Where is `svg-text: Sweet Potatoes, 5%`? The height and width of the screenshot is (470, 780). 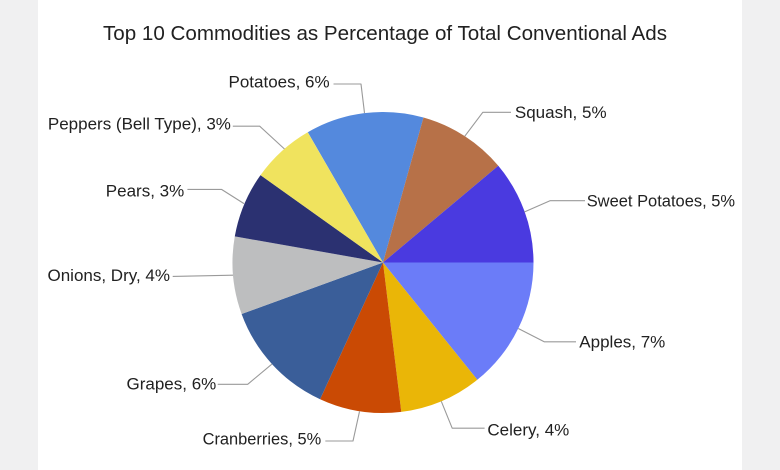 svg-text: Sweet Potatoes, 5% is located at coordinates (661, 201).